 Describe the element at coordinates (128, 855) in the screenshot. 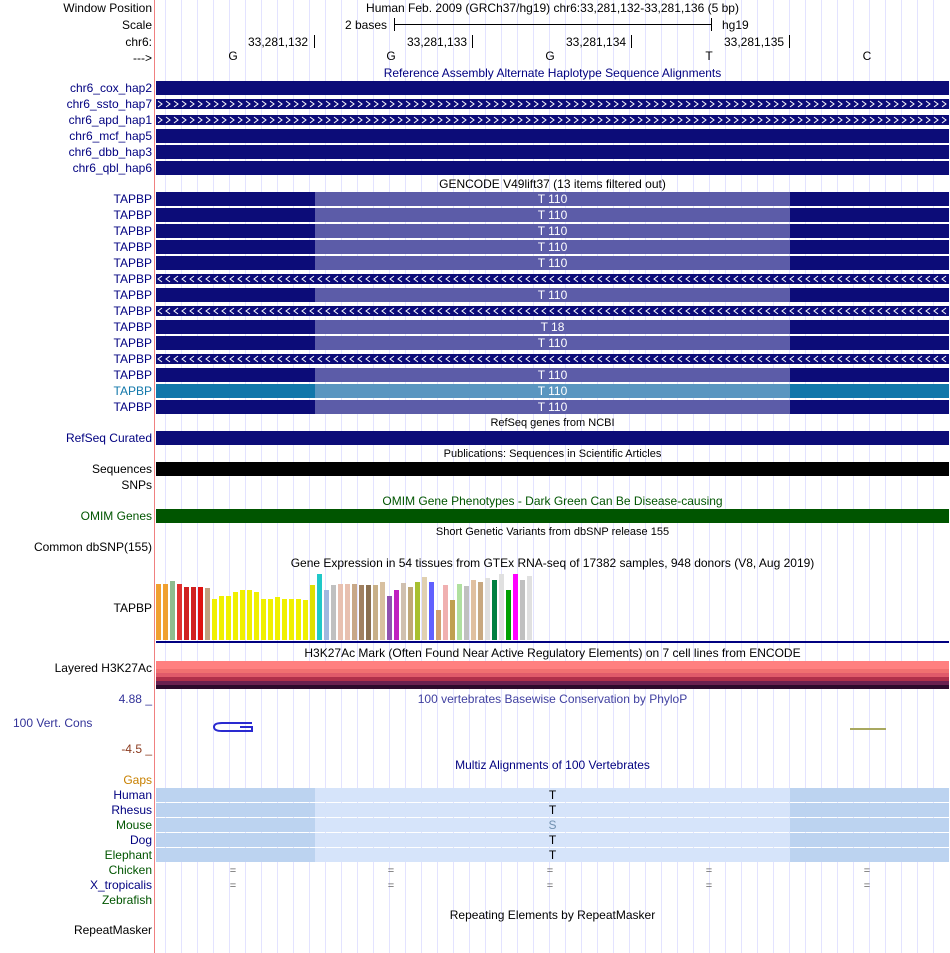

I see `species-label: Elephant` at that location.